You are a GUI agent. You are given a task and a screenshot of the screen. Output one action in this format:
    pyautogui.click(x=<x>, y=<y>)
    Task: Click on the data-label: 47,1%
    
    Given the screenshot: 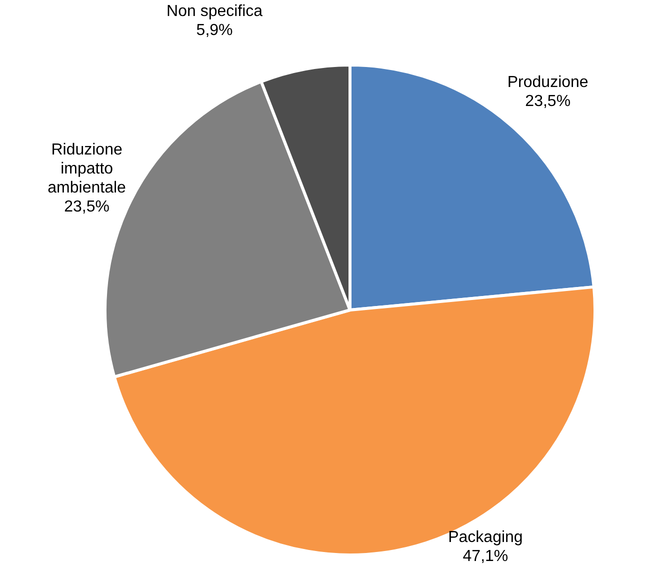 What is the action you would take?
    pyautogui.click(x=485, y=557)
    